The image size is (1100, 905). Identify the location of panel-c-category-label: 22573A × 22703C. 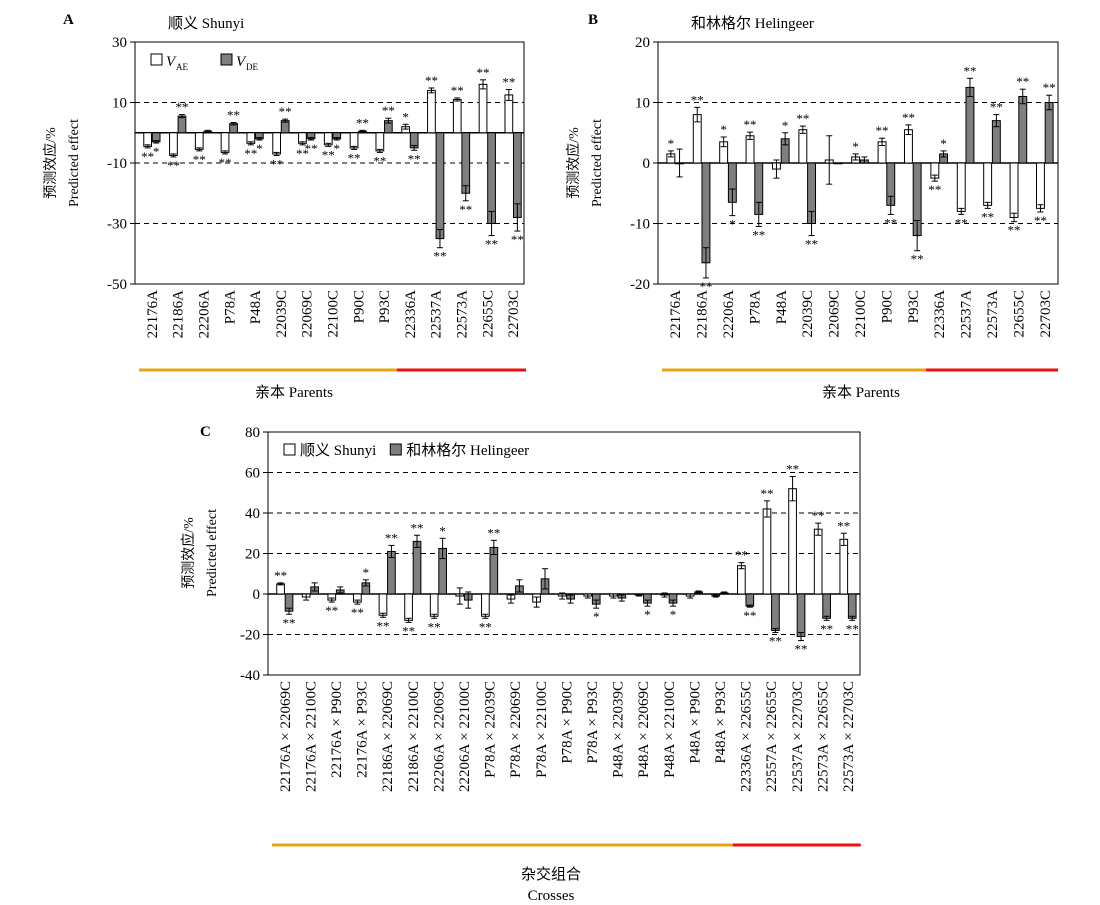
(849, 736).